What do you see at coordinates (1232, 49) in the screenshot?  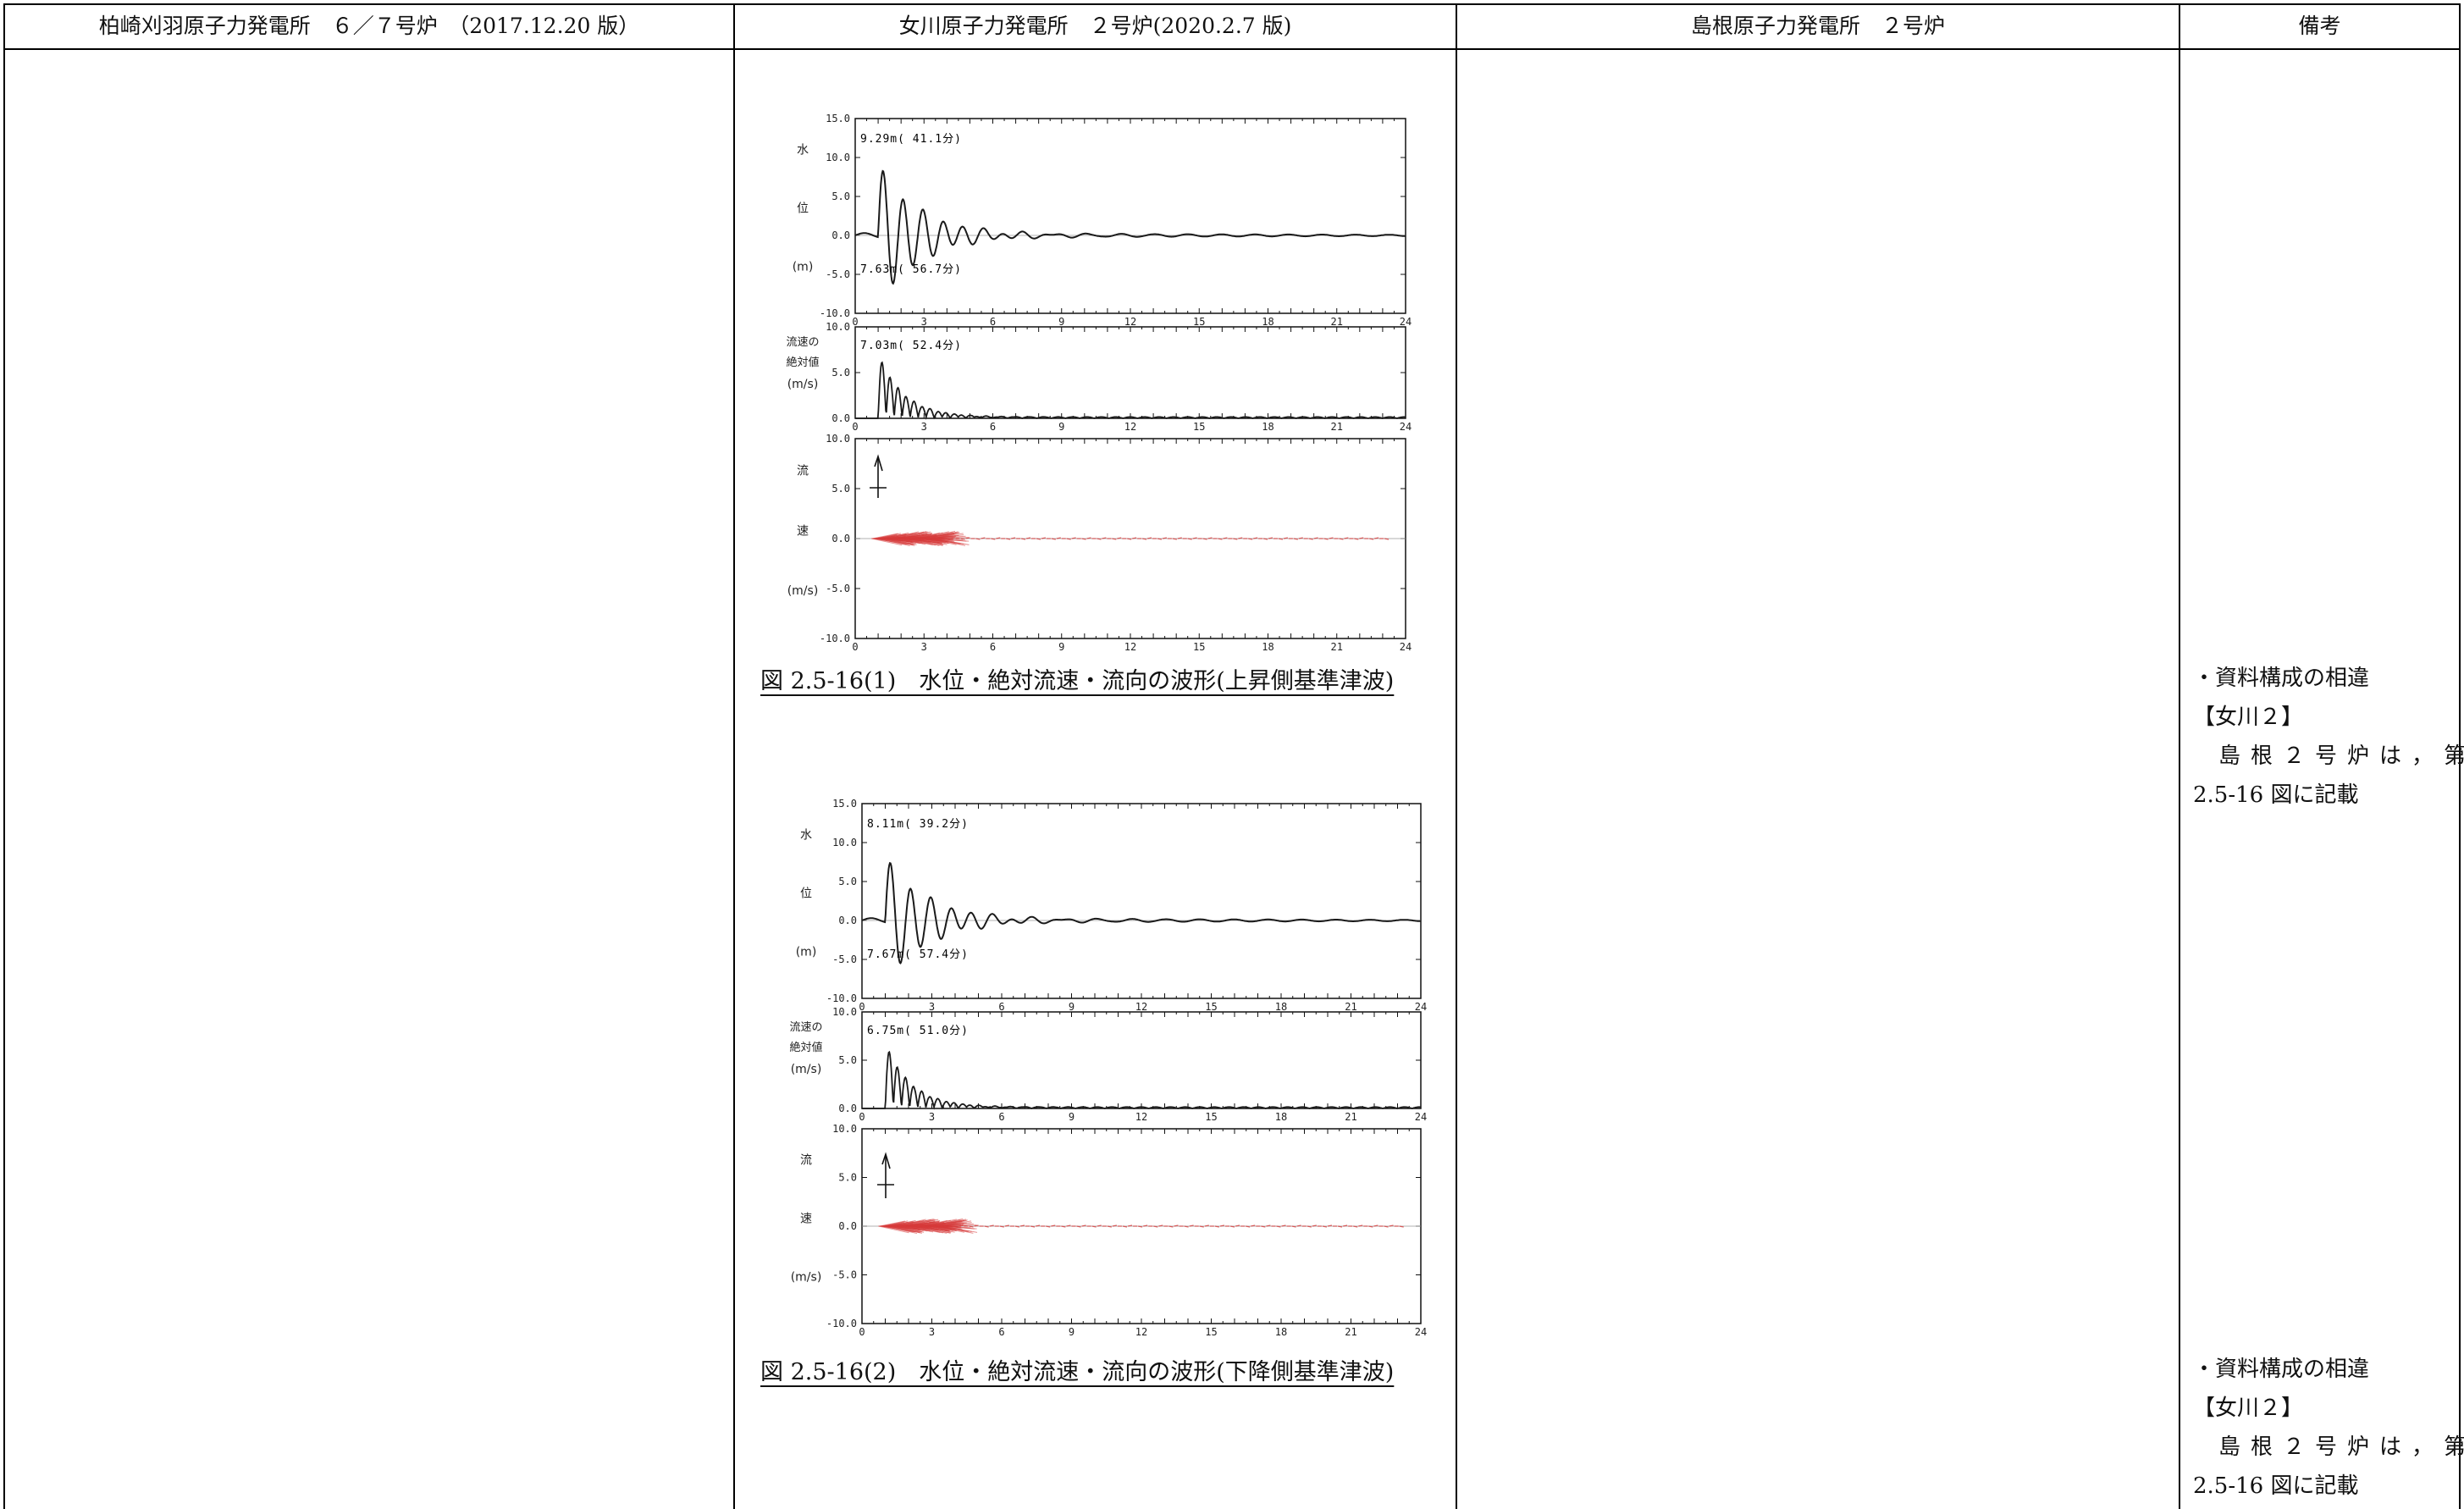 I see `header-divider` at bounding box center [1232, 49].